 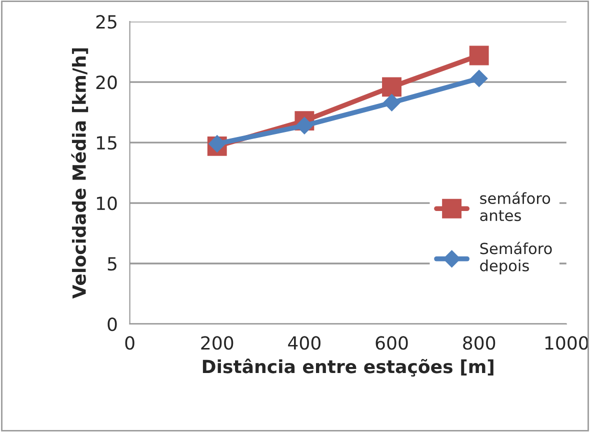 What do you see at coordinates (217, 343) in the screenshot?
I see `x-tick-label: 200` at bounding box center [217, 343].